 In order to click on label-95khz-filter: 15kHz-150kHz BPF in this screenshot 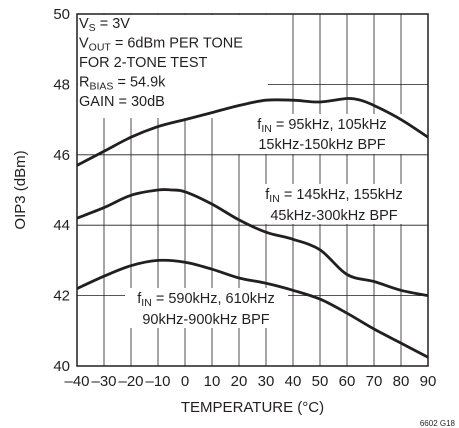, I will do `click(321, 145)`.